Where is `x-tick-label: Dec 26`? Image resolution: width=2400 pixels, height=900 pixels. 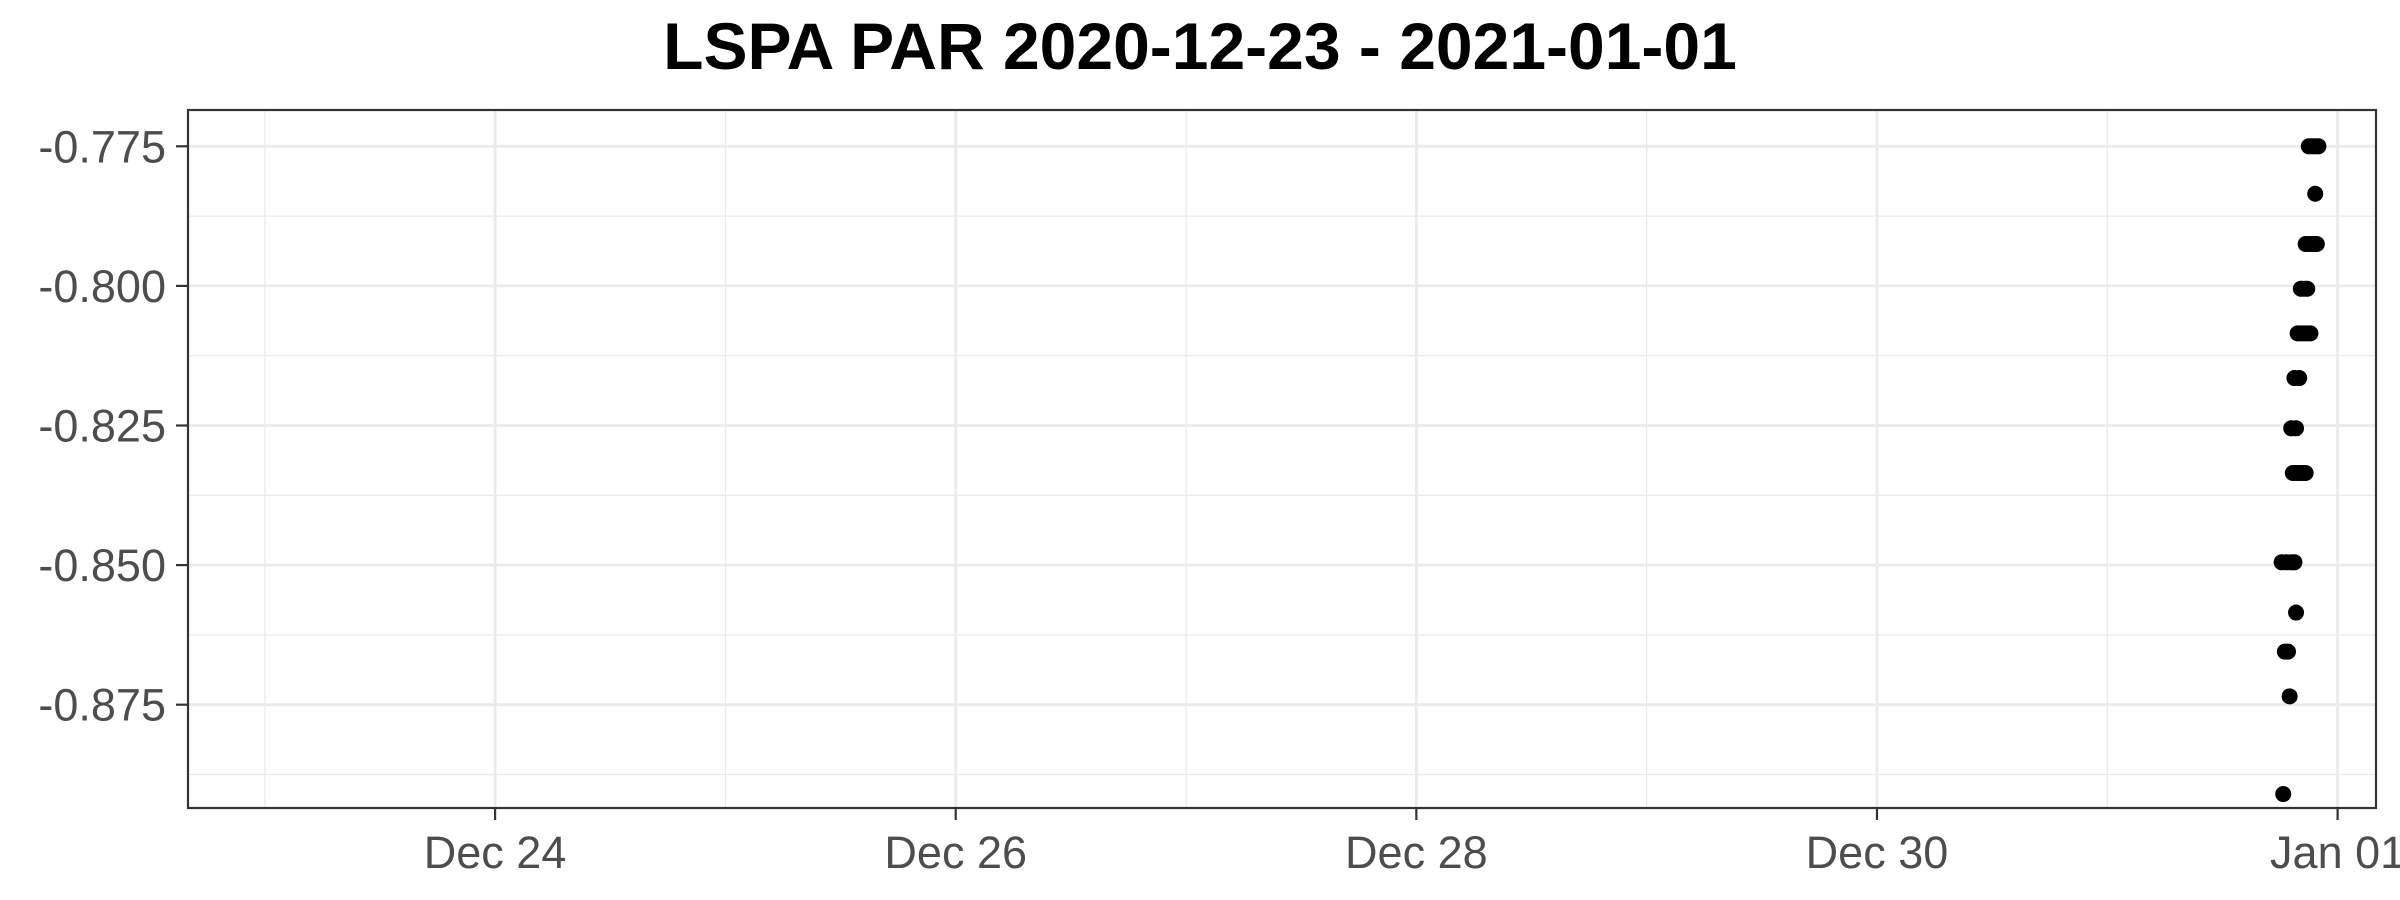 x-tick-label: Dec 26 is located at coordinates (955, 852).